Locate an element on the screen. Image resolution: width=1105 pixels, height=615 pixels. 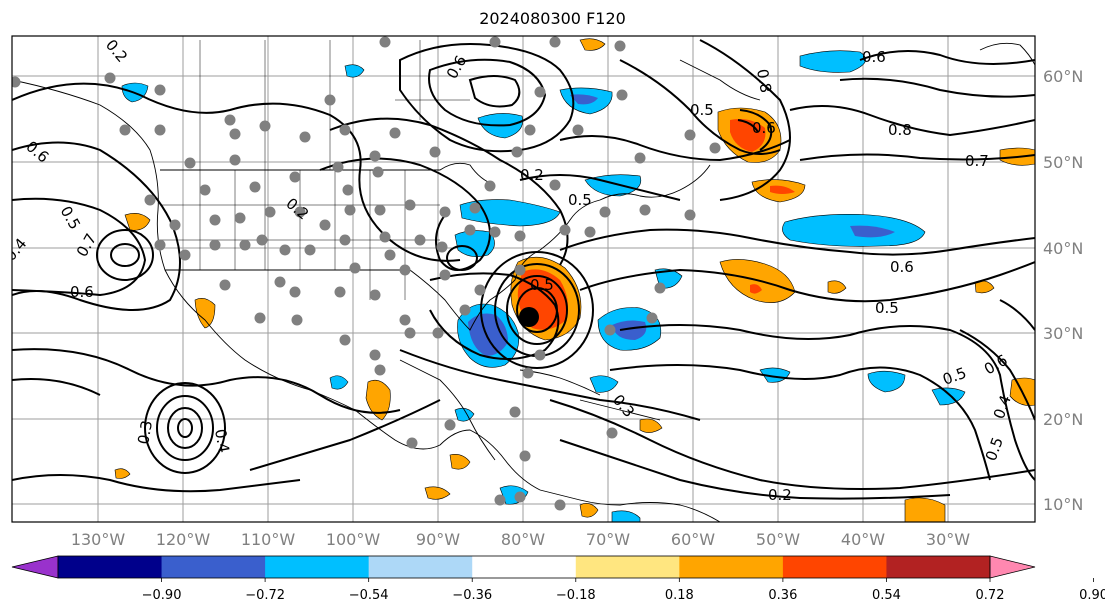
lon-label: 110°W is located at coordinates (268, 539).